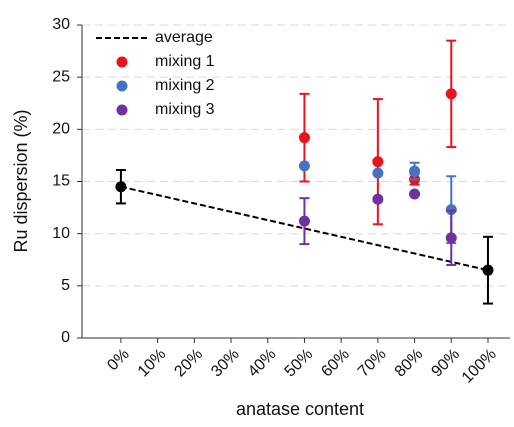 The image size is (514, 427). I want to click on x-tick-label: 50%, so click(299, 363).